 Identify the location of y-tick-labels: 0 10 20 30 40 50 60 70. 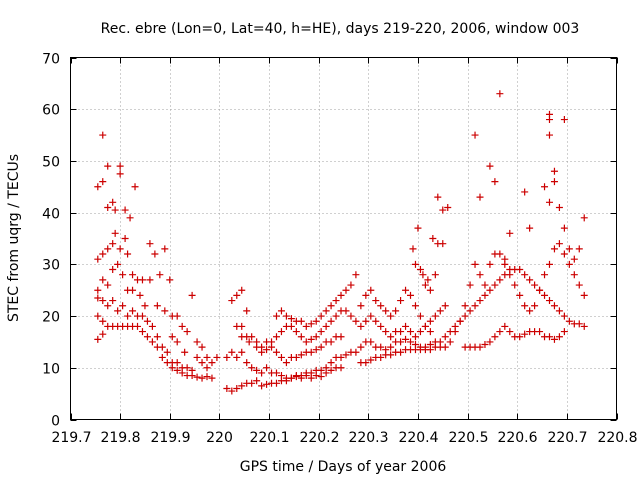
(51, 241).